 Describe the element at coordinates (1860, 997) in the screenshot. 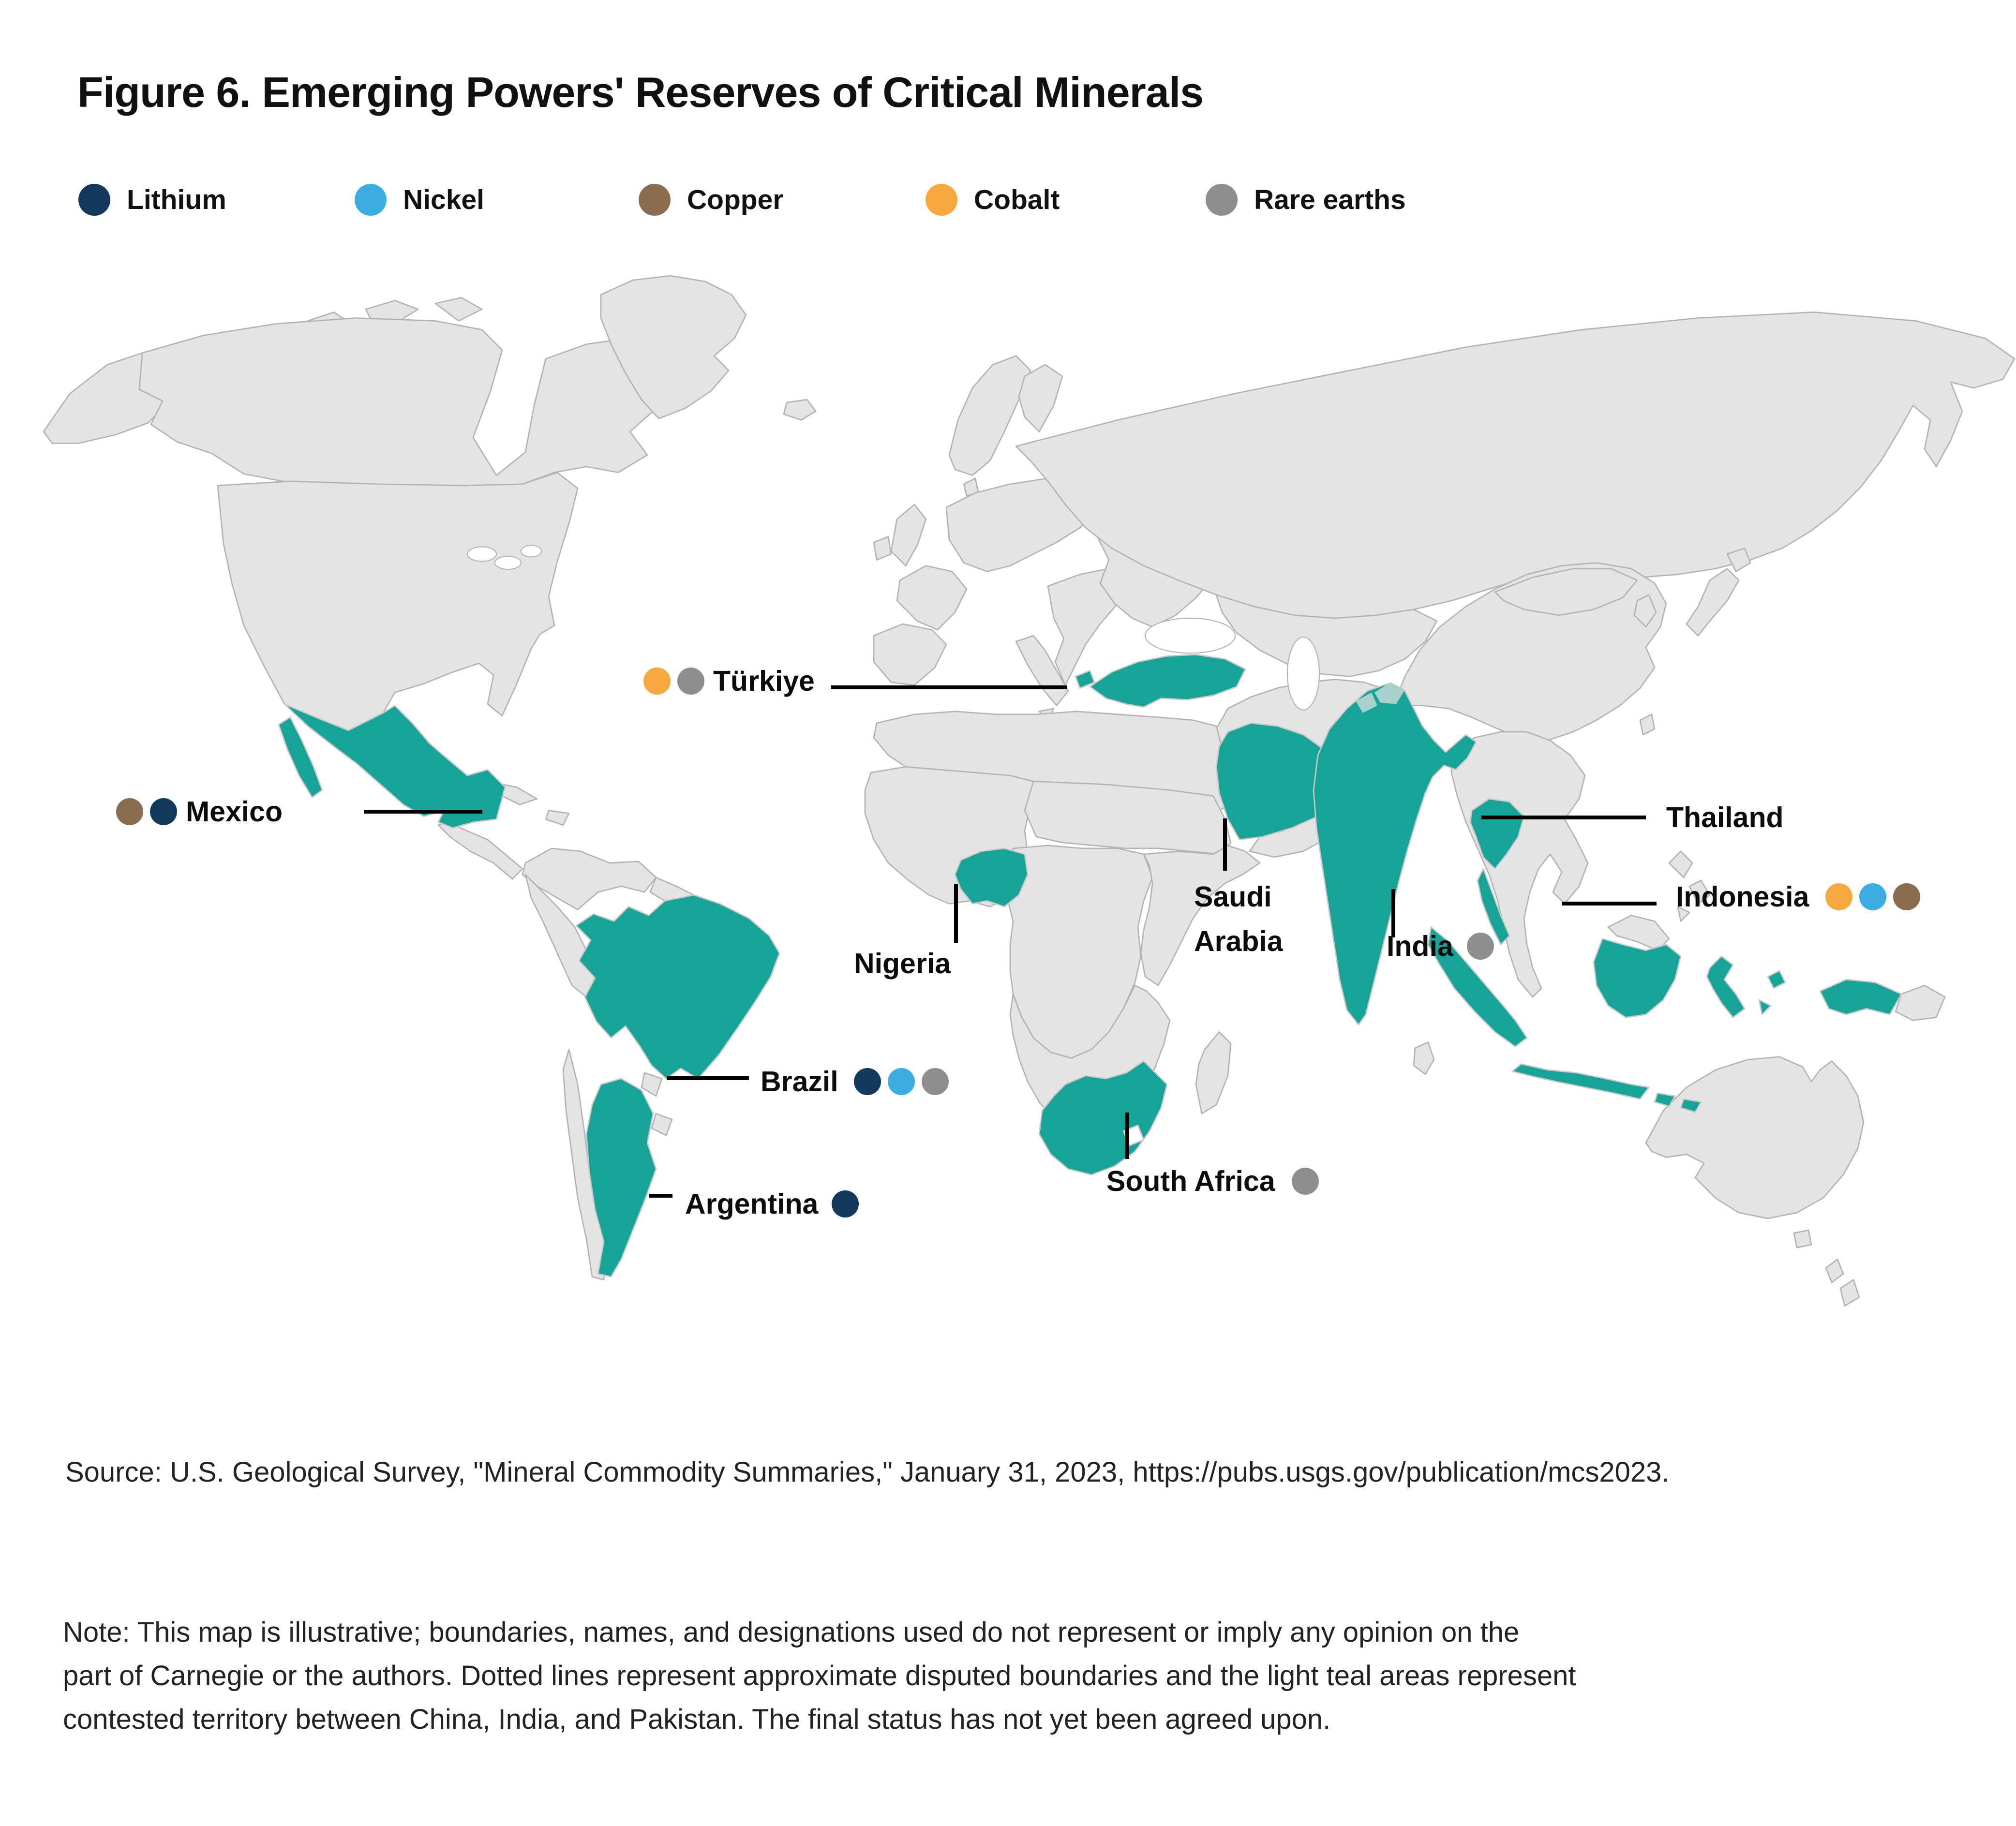

I see `map-country-indonesia-west-papua` at that location.